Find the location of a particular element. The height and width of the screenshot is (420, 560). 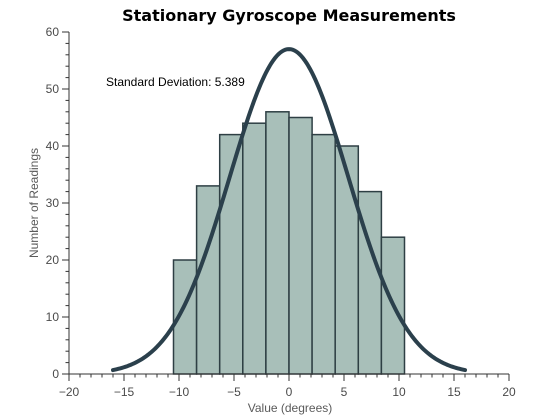

x-tick-label: −15 is located at coordinates (124, 392).